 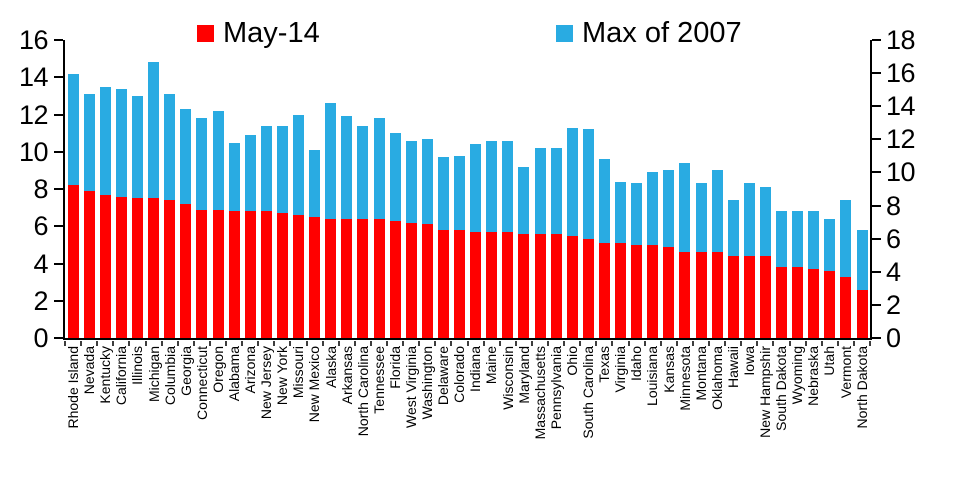 I want to click on x-label-cell-alaska: Alaska, so click(x=331, y=367).